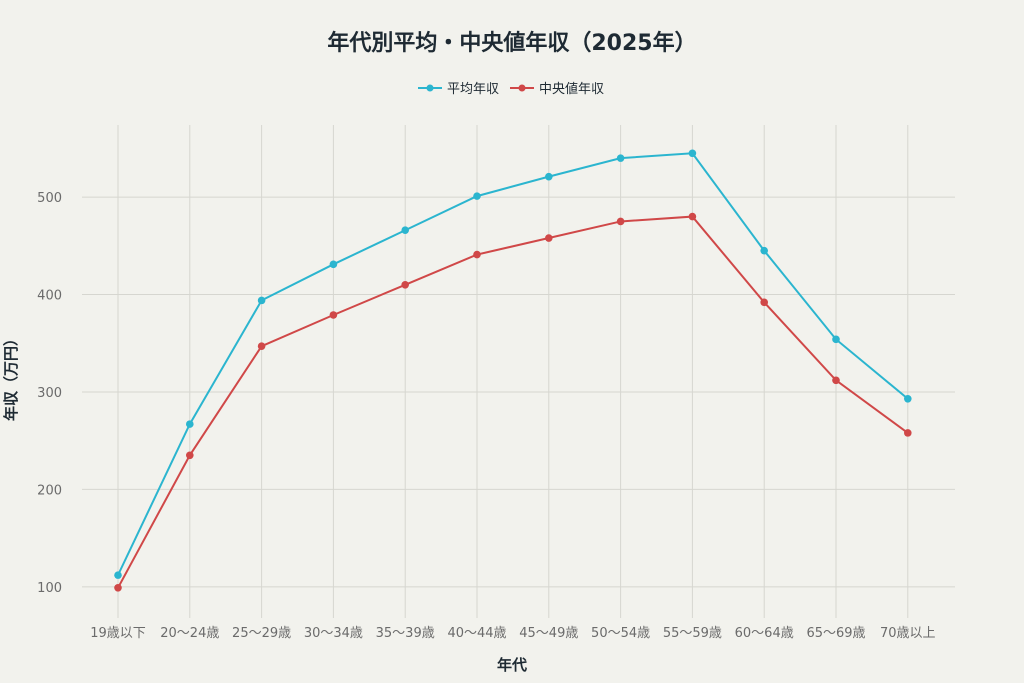 Image resolution: width=1024 pixels, height=683 pixels. Describe the element at coordinates (49, 588) in the screenshot. I see `y-tick-label: 100` at that location.